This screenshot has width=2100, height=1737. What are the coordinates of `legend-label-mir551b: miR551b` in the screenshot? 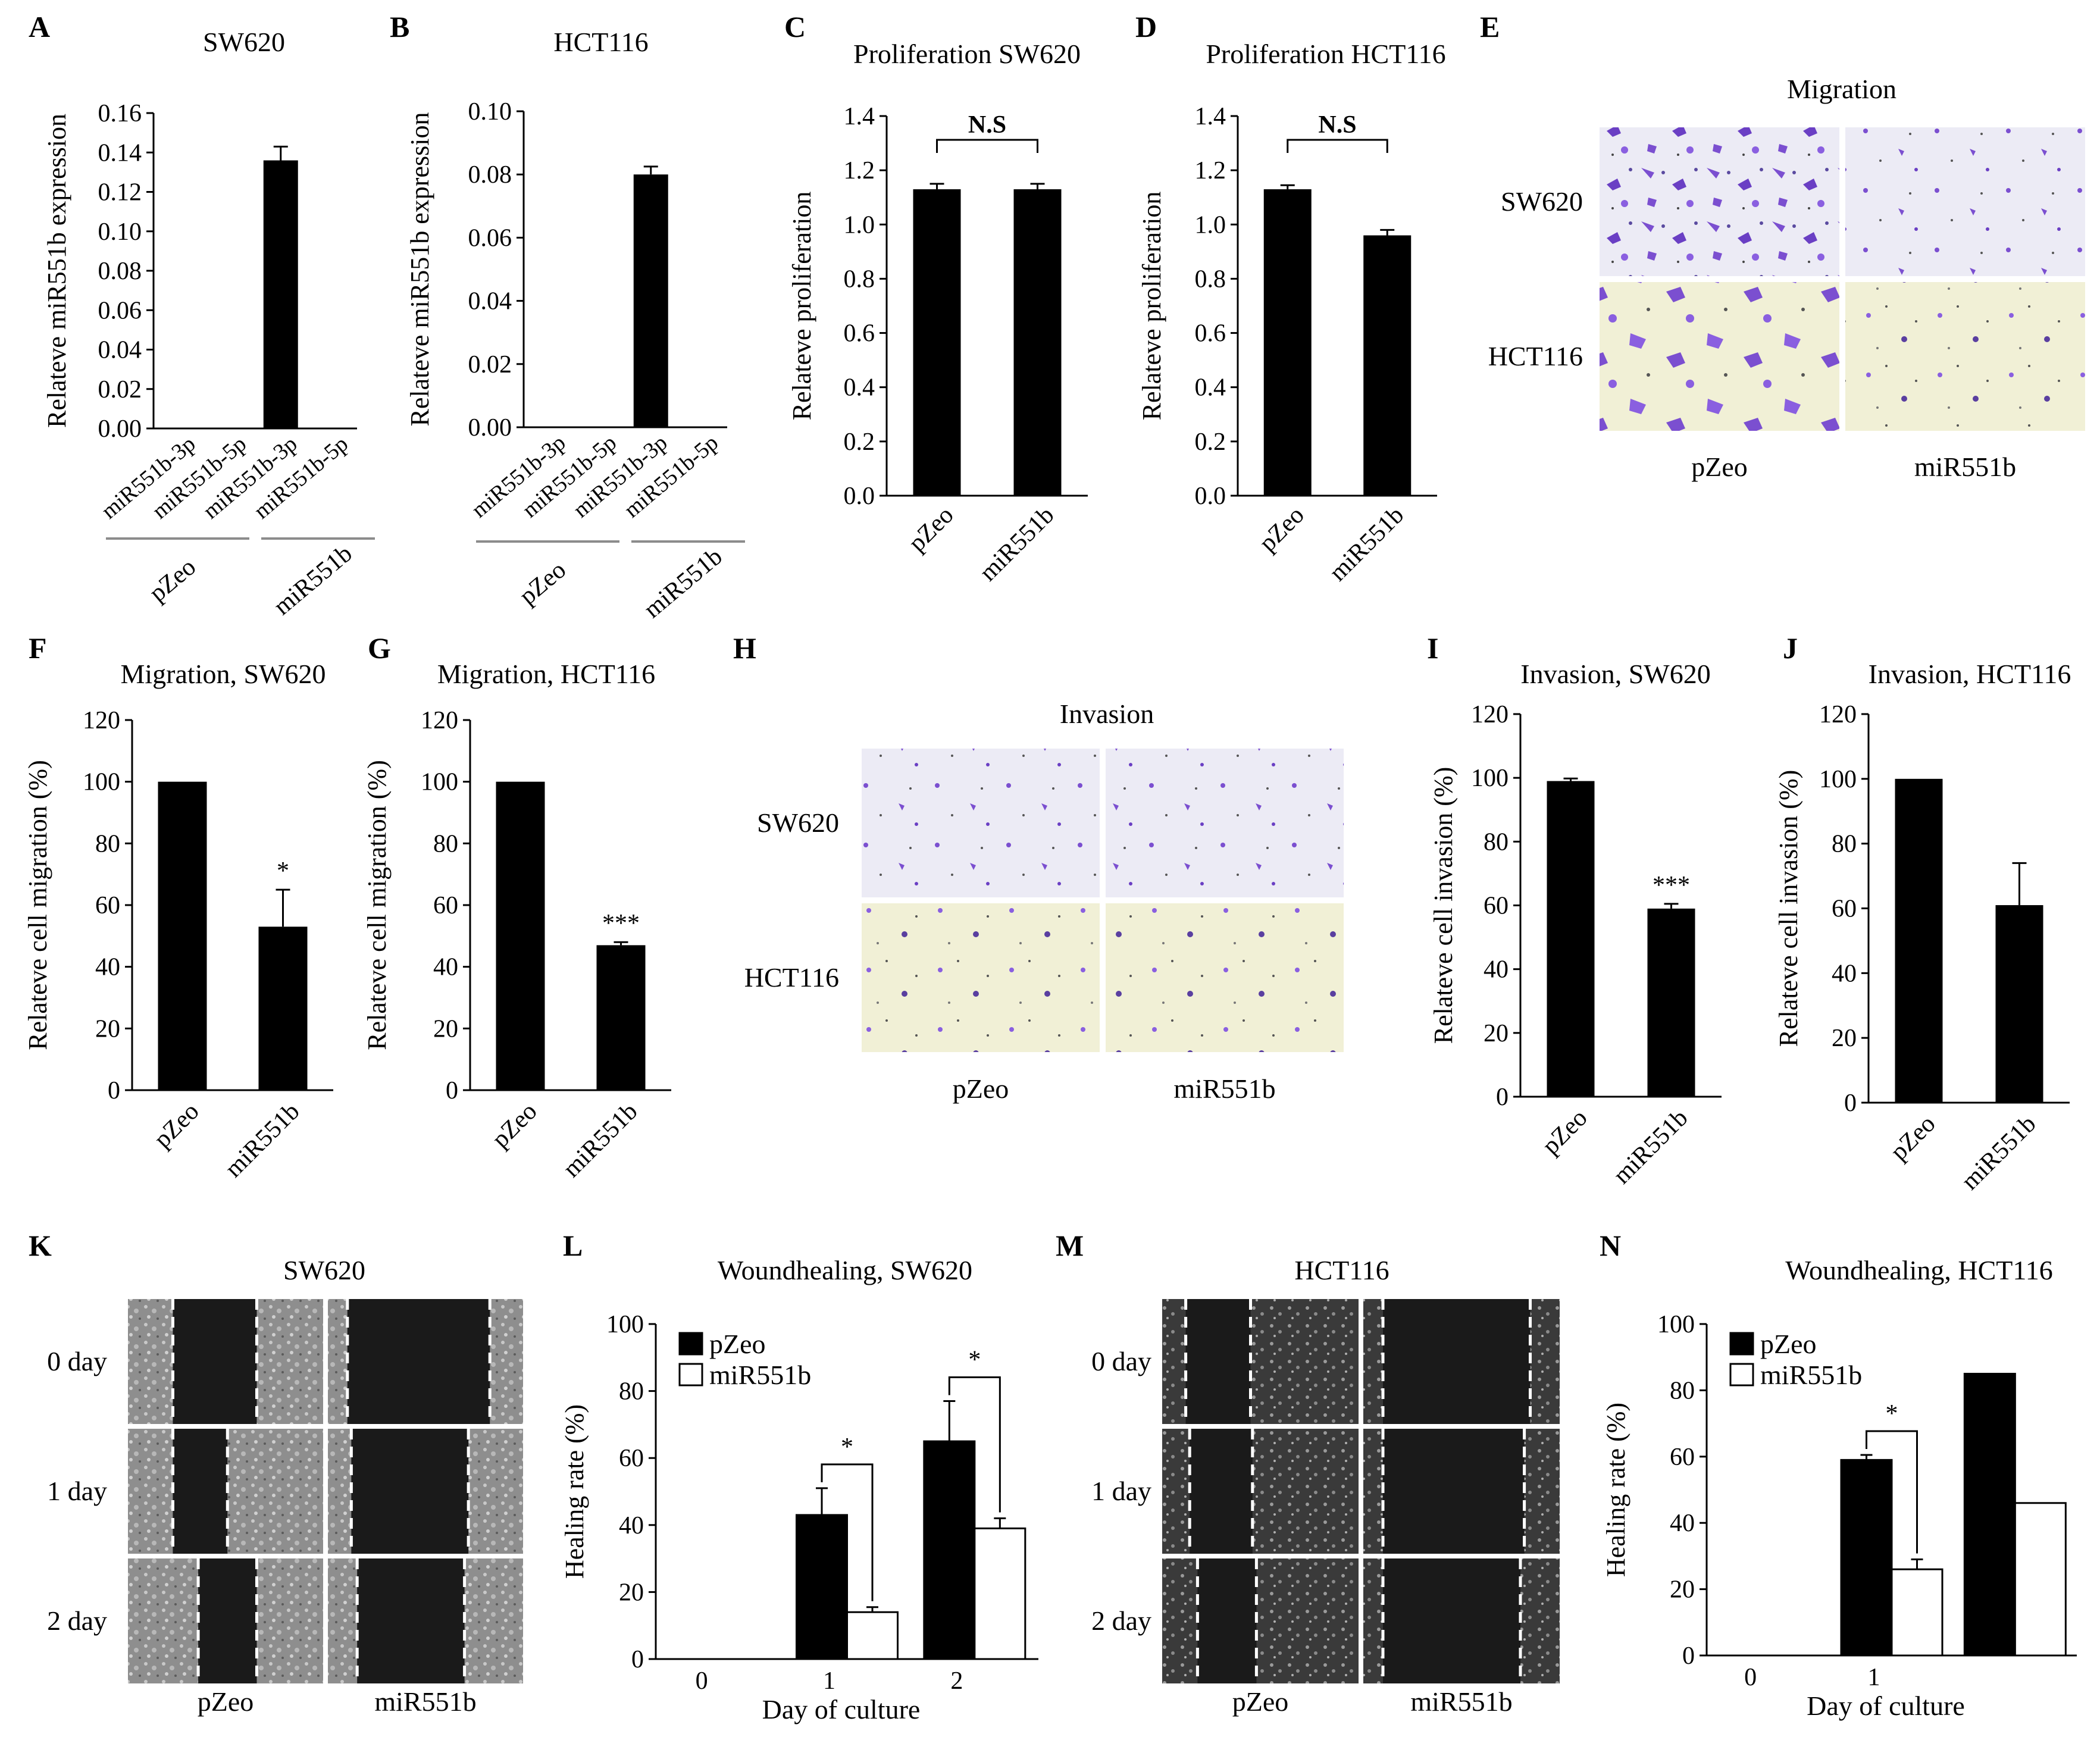 It's located at (1811, 1375).